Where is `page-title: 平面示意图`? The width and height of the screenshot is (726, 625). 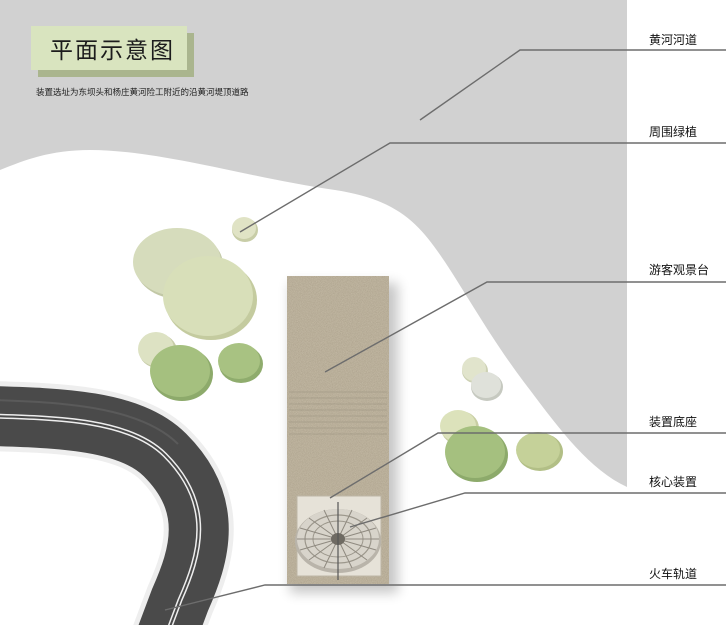 page-title: 平面示意图 is located at coordinates (112, 51).